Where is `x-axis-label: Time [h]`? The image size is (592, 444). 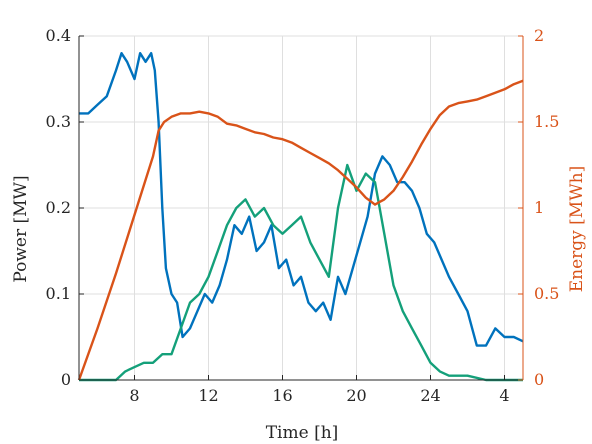 x-axis-label: Time [h] is located at coordinates (302, 433).